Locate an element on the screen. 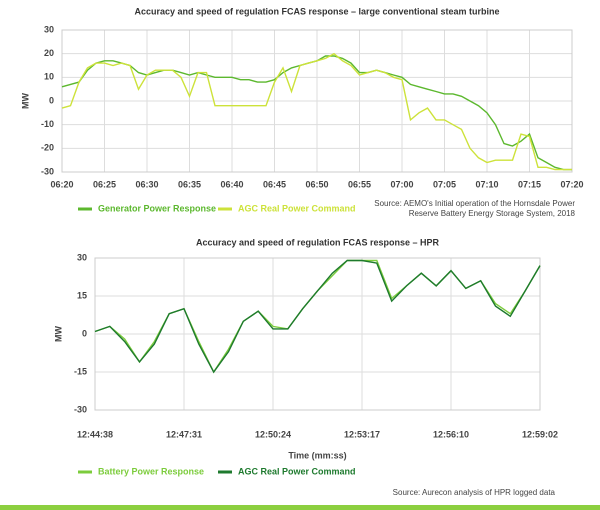 This screenshot has width=600, height=510. x-tick-label: 12:56:10 is located at coordinates (451, 434).